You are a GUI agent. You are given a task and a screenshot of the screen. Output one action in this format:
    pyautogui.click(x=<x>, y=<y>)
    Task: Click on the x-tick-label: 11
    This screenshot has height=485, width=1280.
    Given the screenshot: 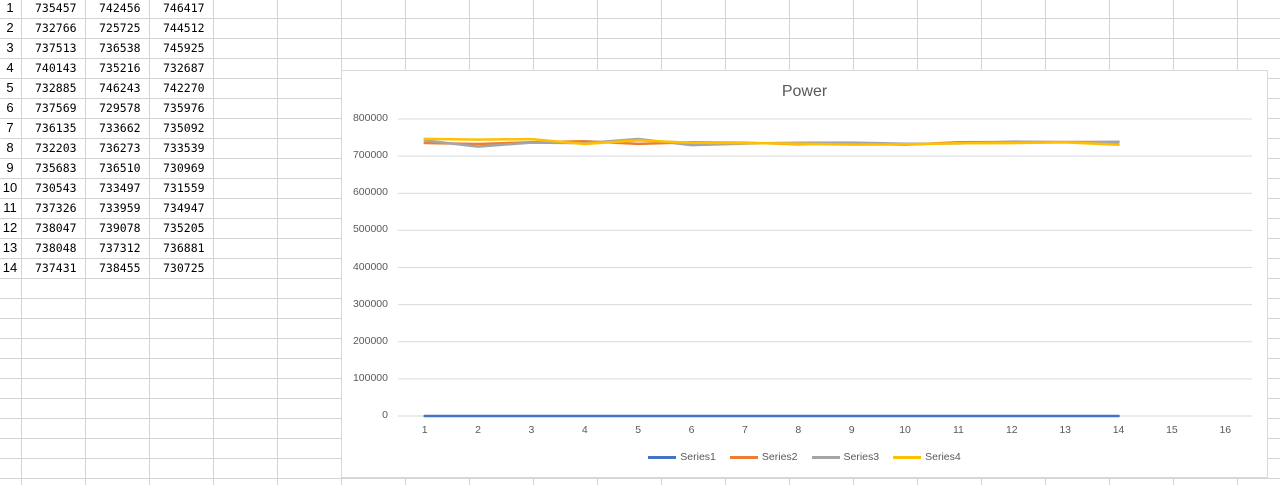 What is the action you would take?
    pyautogui.click(x=958, y=430)
    